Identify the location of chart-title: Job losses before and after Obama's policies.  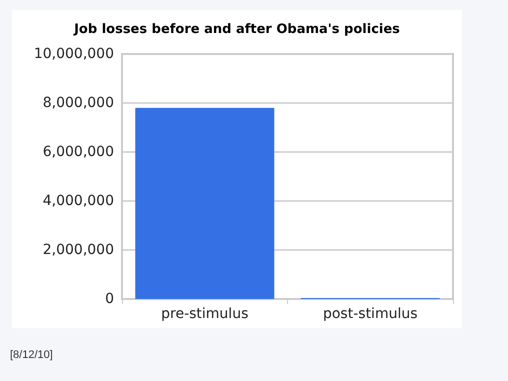
(236, 29).